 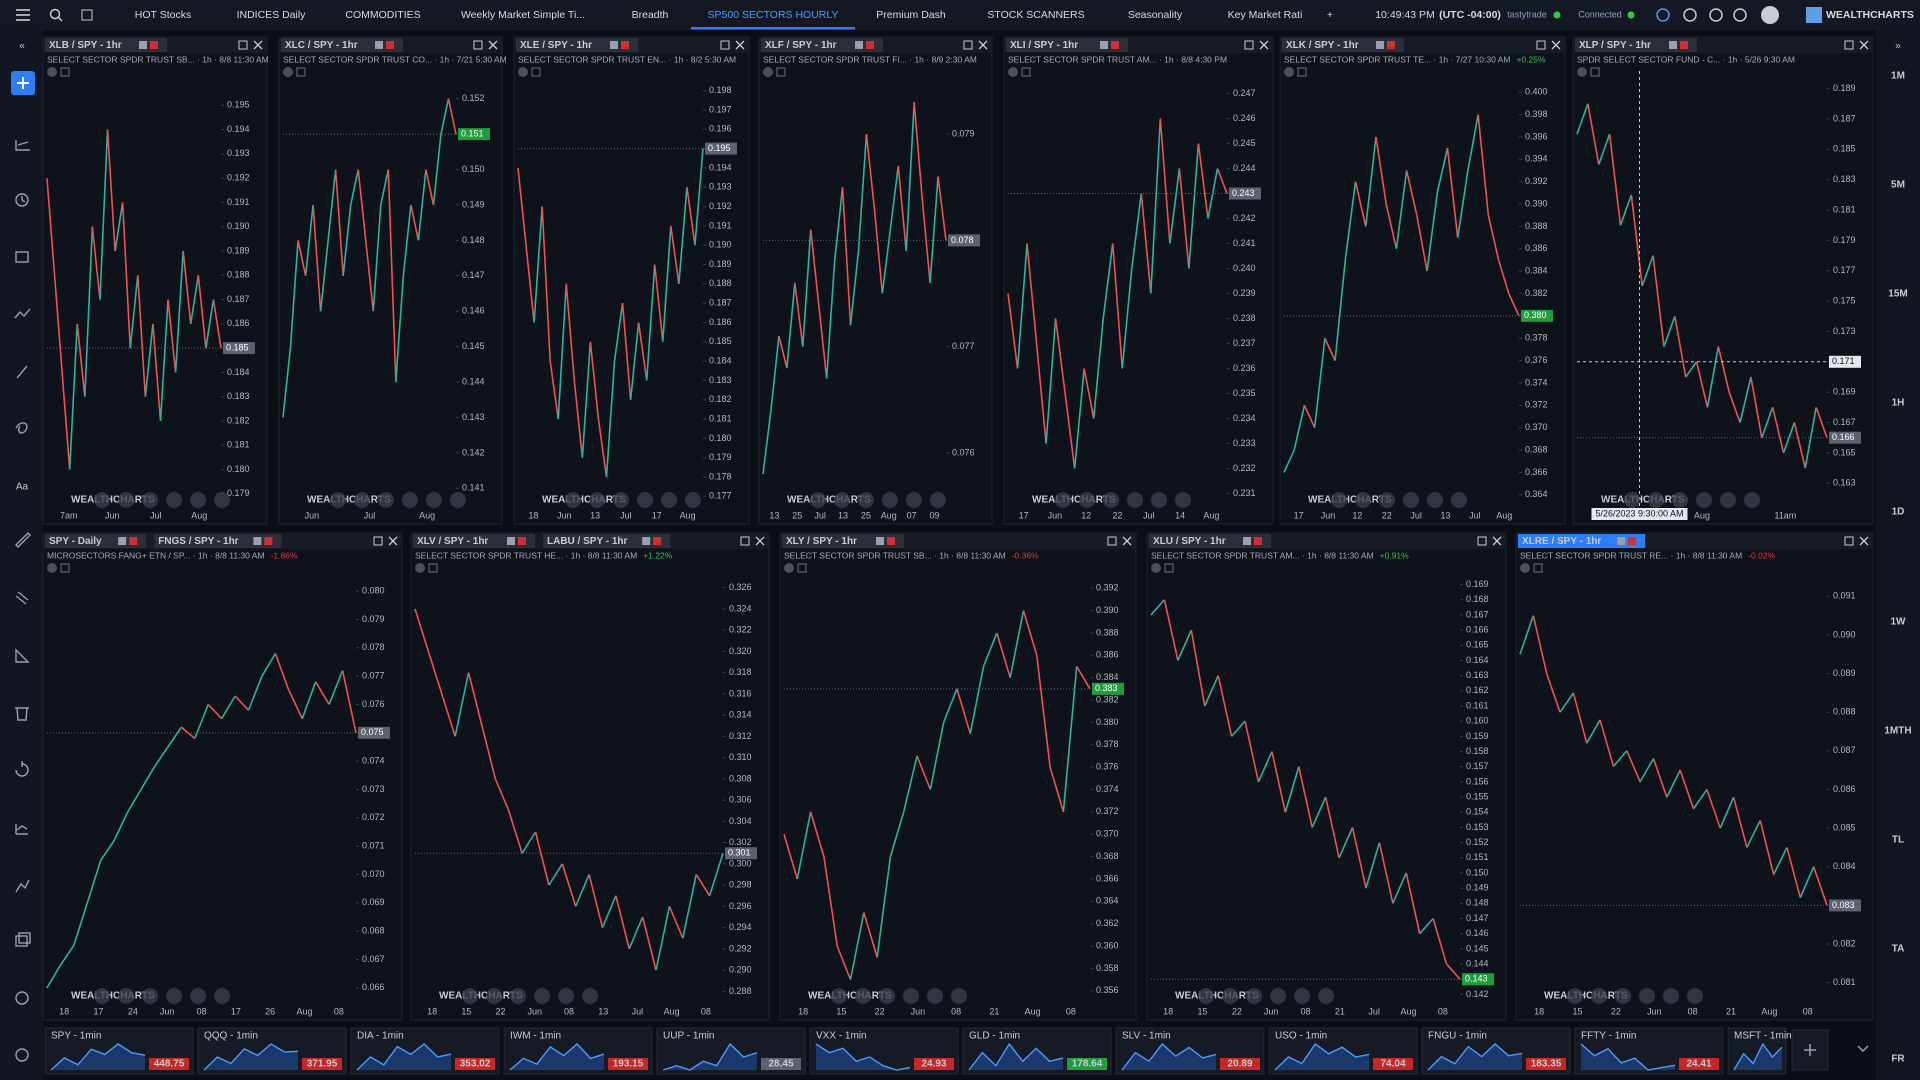 What do you see at coordinates (1155, 15) in the screenshot?
I see `nav-tab: Seasonality` at bounding box center [1155, 15].